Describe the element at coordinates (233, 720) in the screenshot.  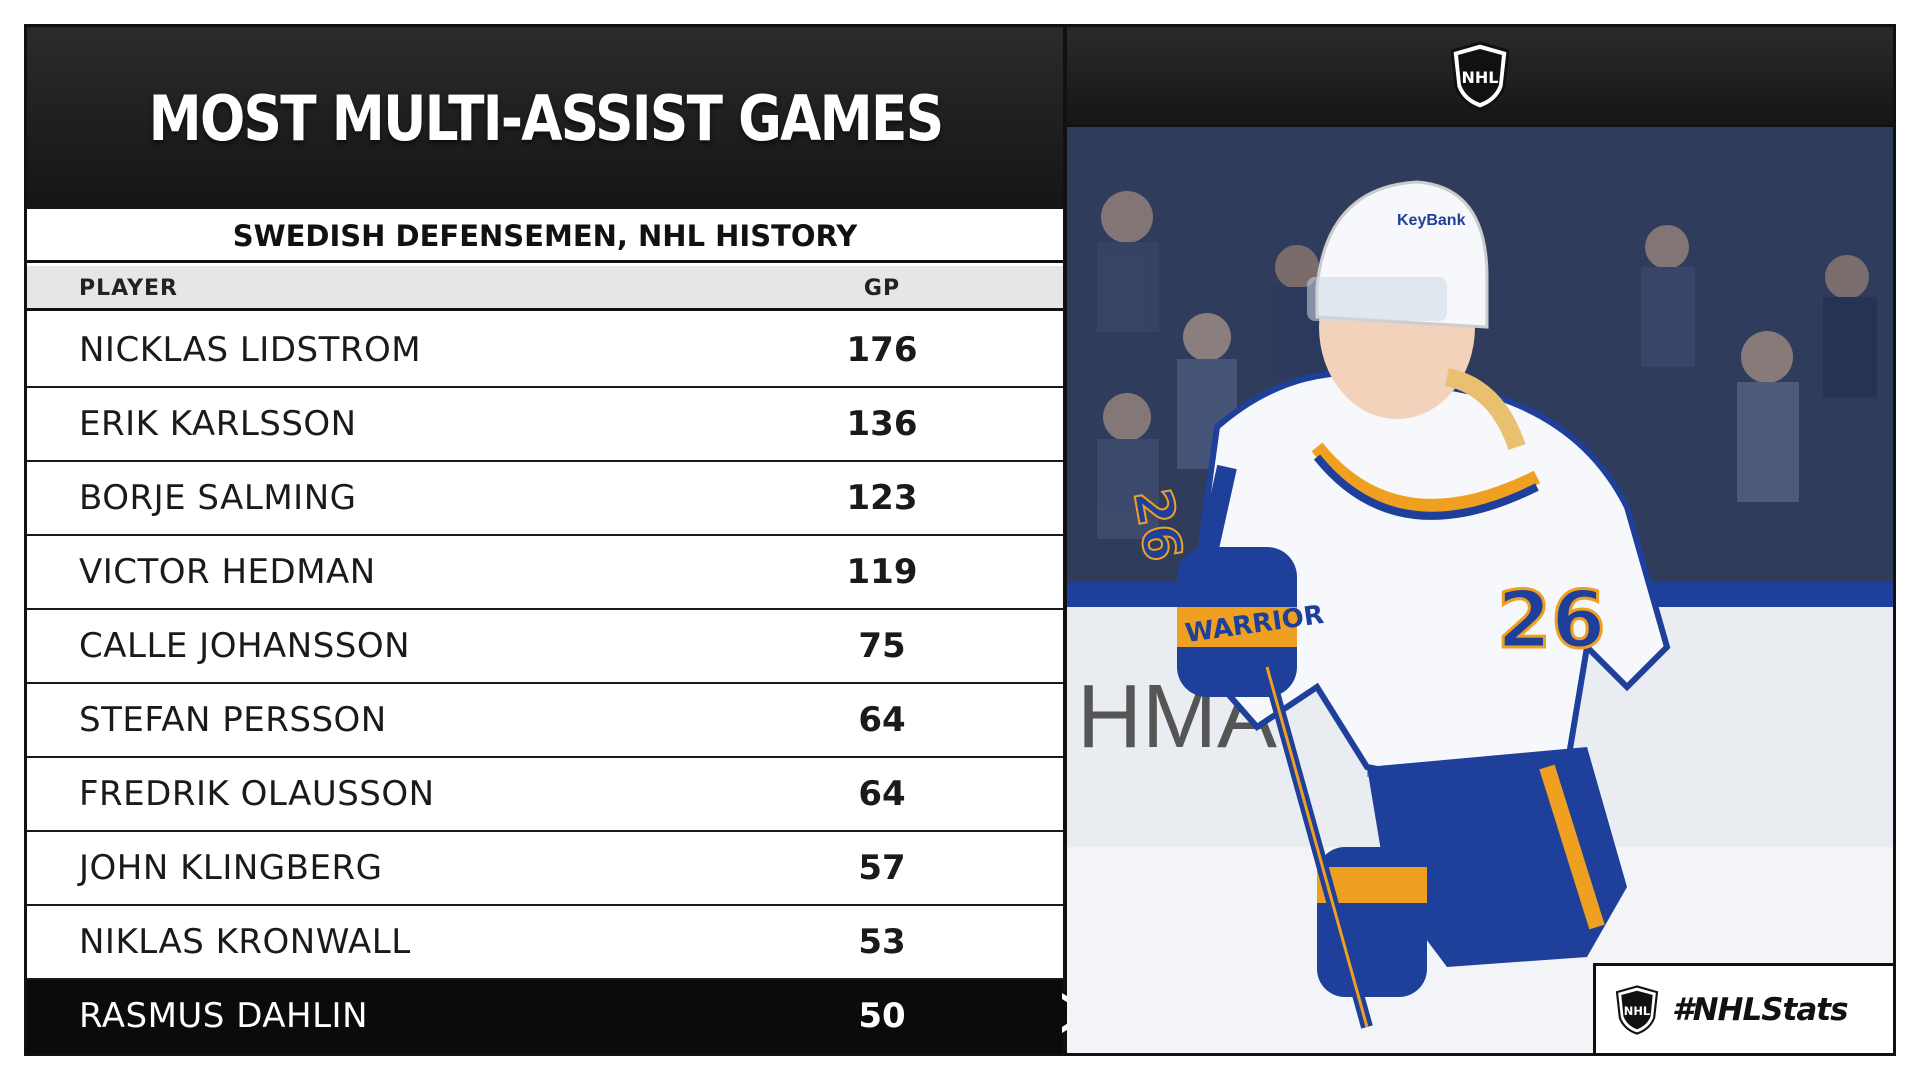
I see `player-name: STEFAN PERSSON` at that location.